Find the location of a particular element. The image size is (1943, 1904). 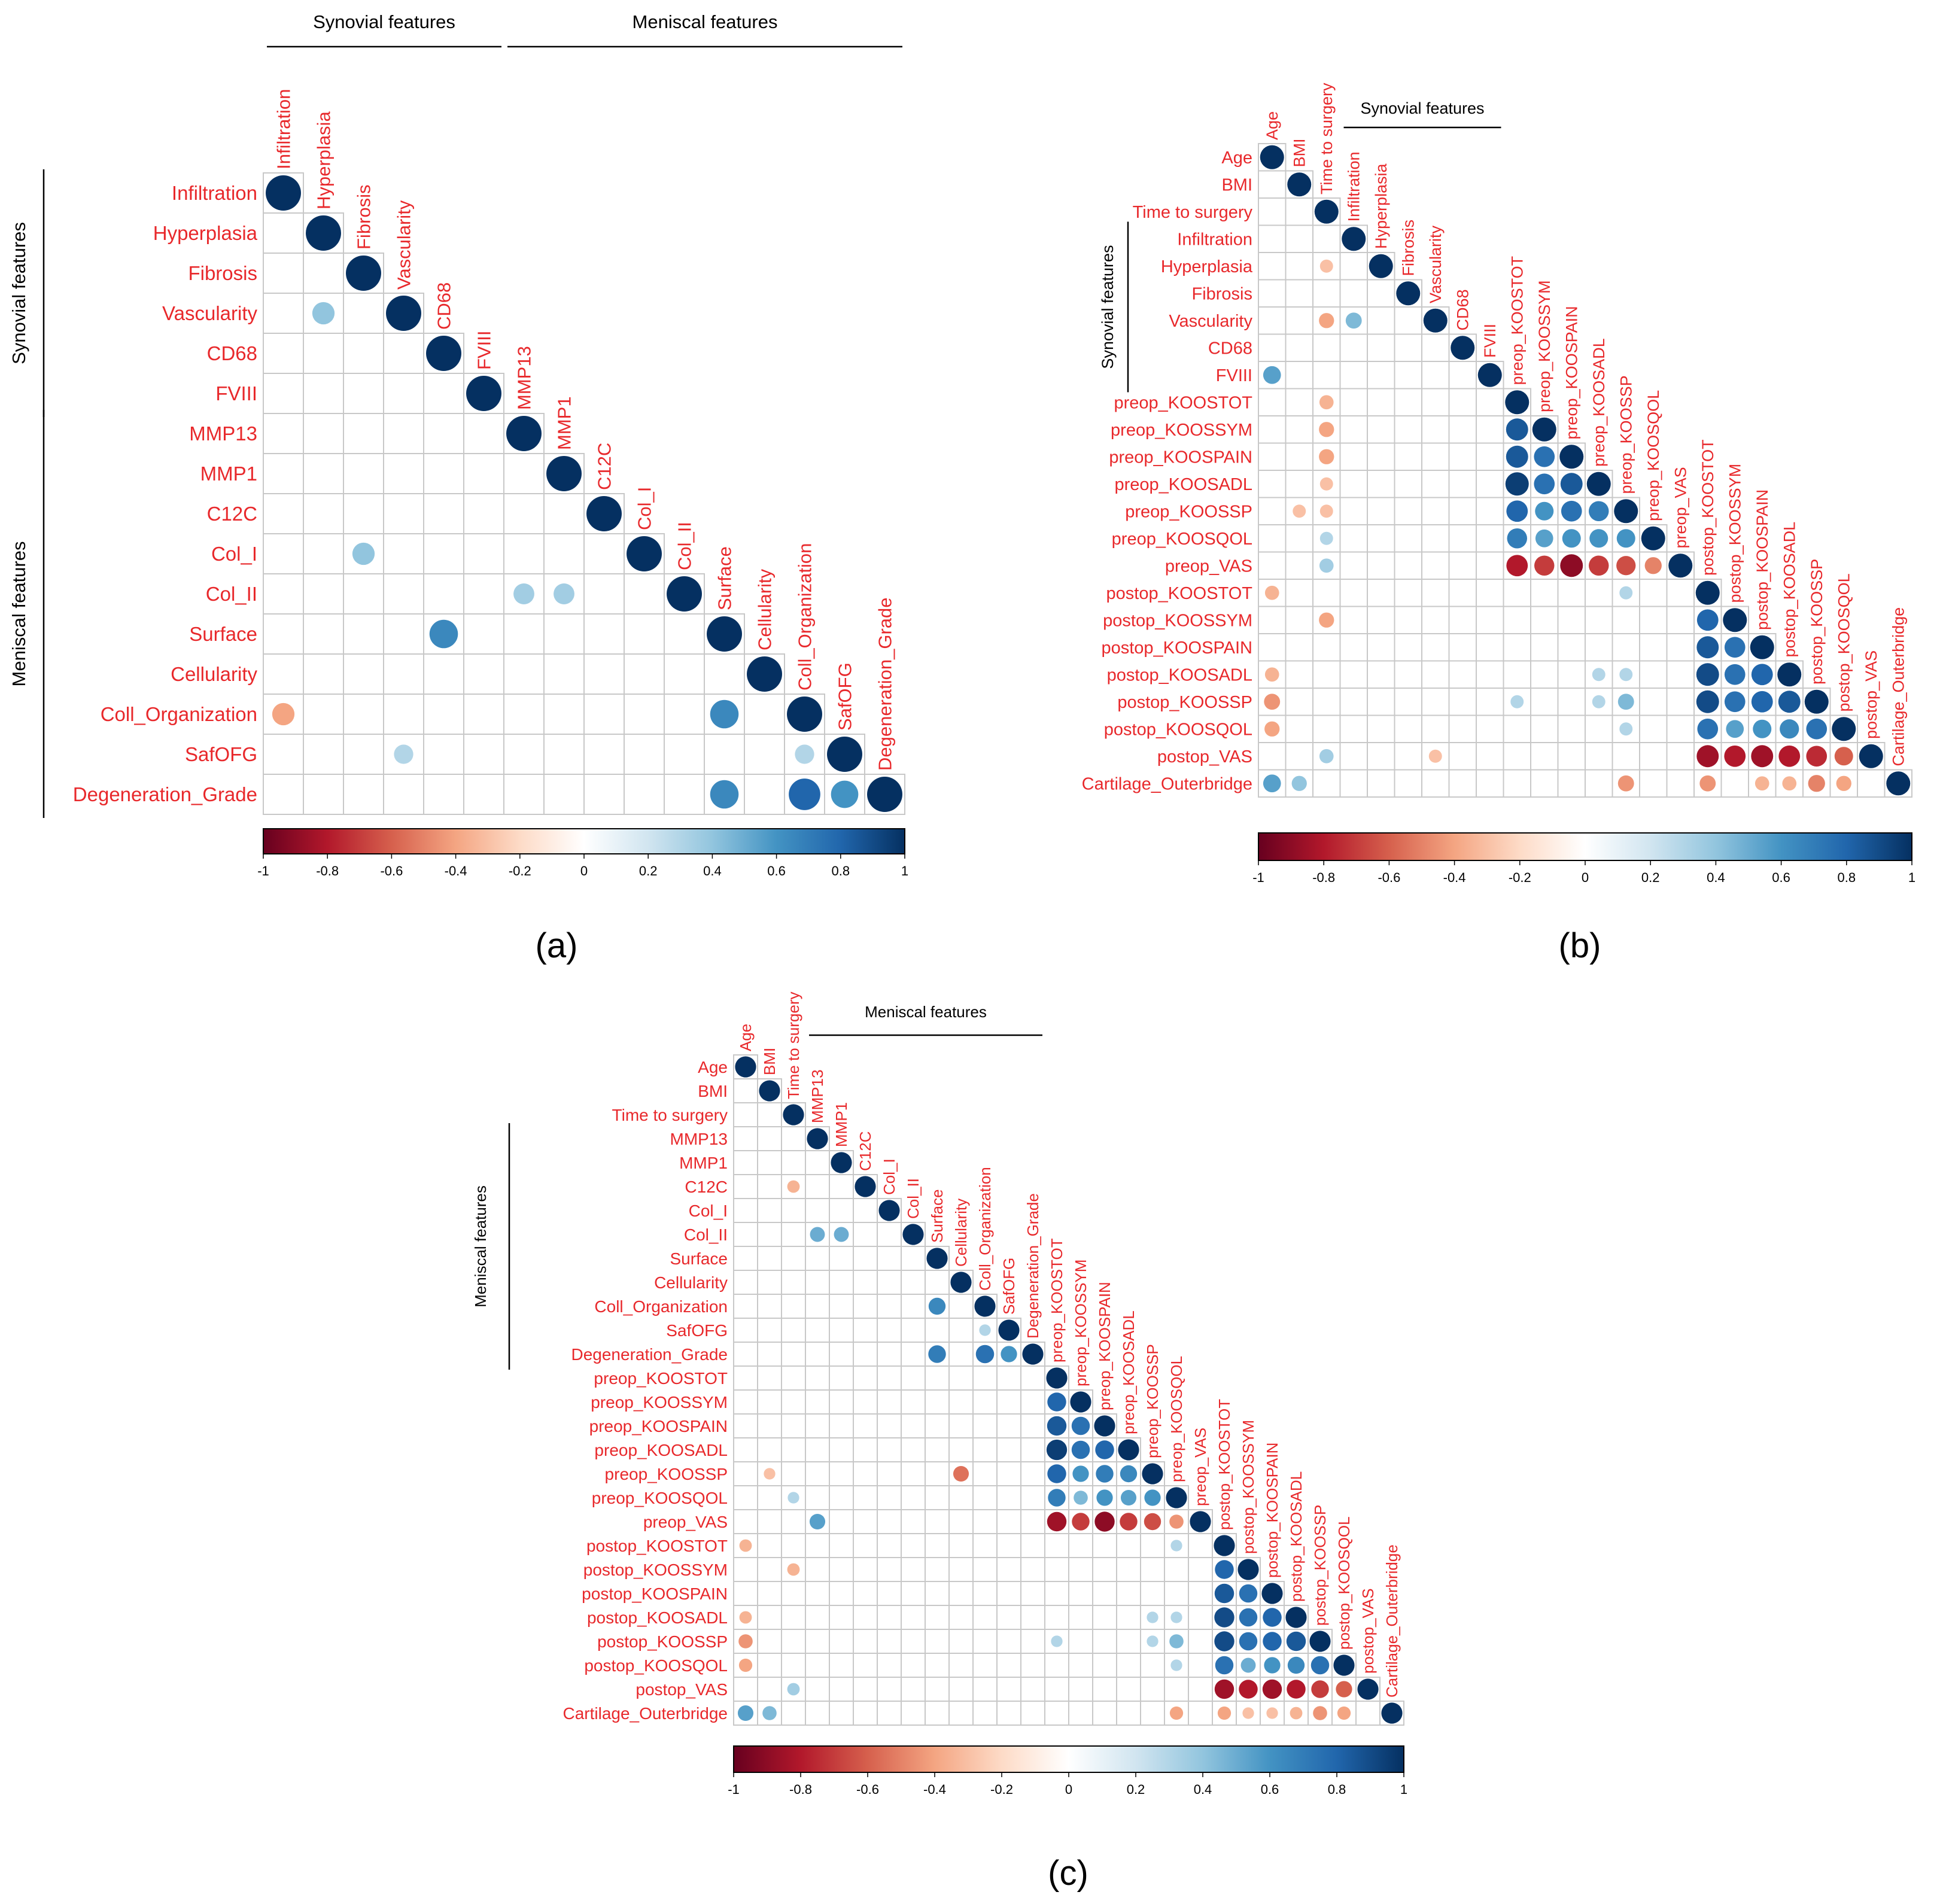

colorbar-tick-label: 0.2 is located at coordinates (1136, 1790).